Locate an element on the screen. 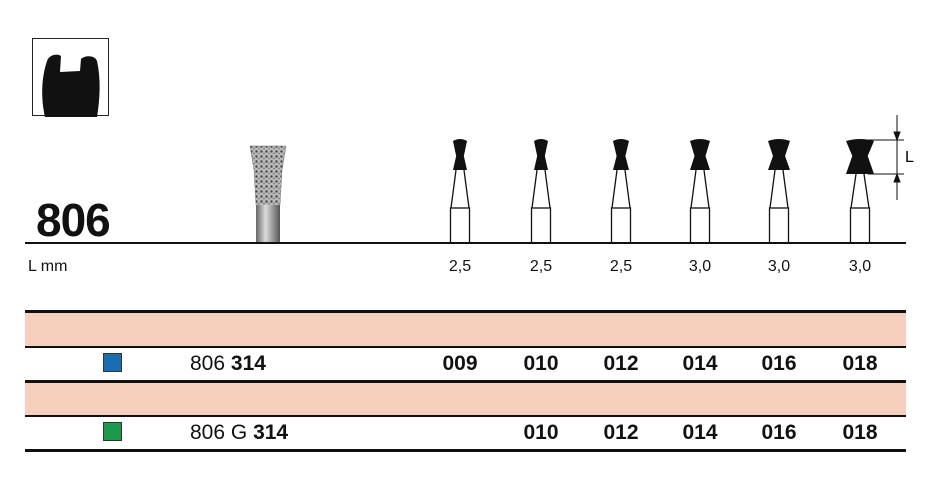 The image size is (926, 500). length-dimension-marker is located at coordinates (885, 157).